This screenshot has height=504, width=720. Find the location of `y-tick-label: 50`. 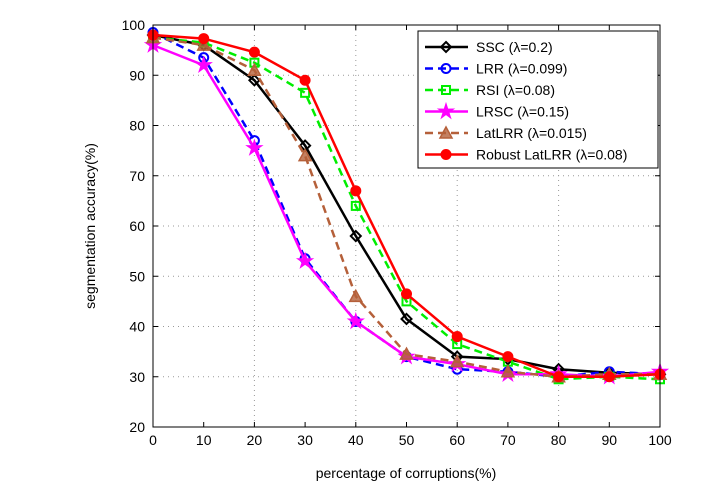

y-tick-label: 50 is located at coordinates (137, 276).